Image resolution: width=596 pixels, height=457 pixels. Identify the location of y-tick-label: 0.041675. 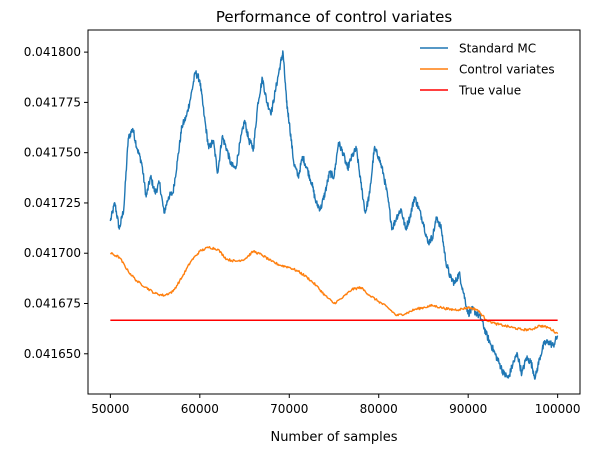
(52, 304).